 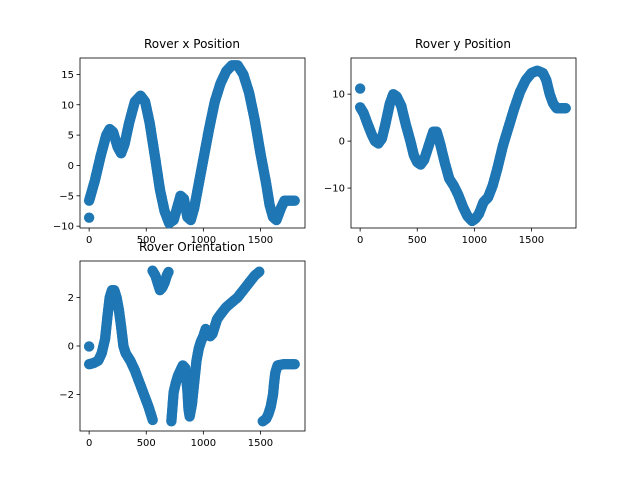 What do you see at coordinates (192, 247) in the screenshot?
I see `orientation-title: Rover Orientation` at bounding box center [192, 247].